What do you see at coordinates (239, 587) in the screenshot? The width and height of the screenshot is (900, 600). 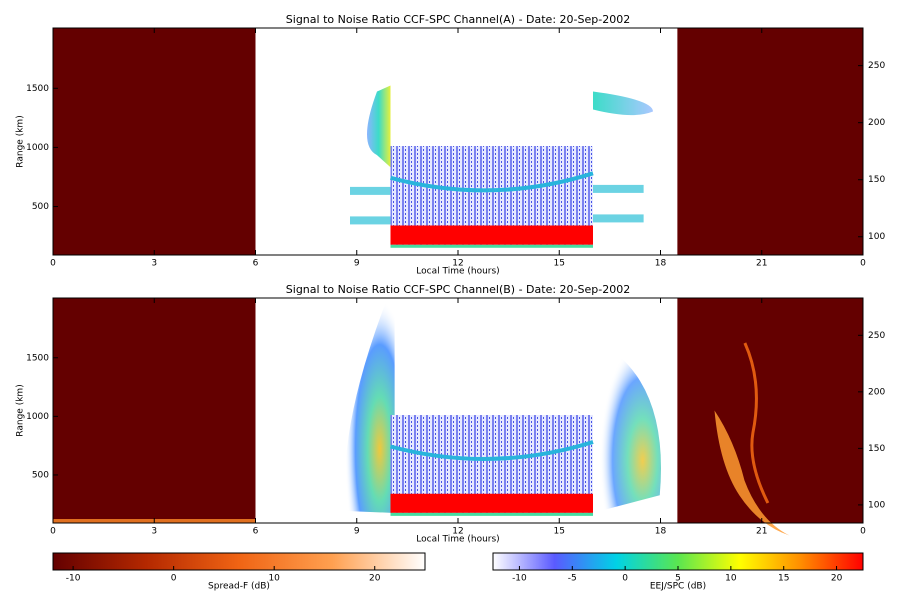 I see `colorbar-label: Spread-F (dB)` at bounding box center [239, 587].